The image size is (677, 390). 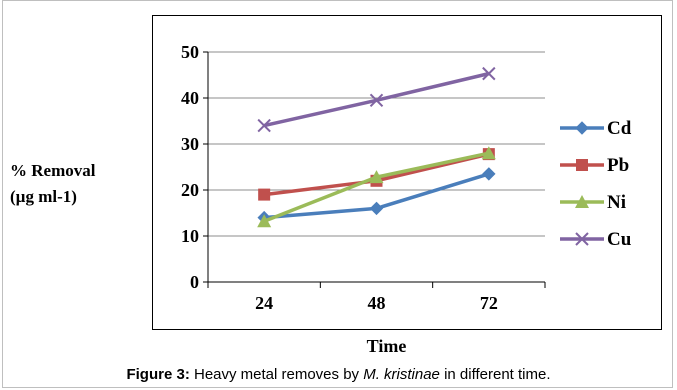 What do you see at coordinates (43, 196) in the screenshot?
I see `y-axis-label-line2: (µg ml-1)` at bounding box center [43, 196].